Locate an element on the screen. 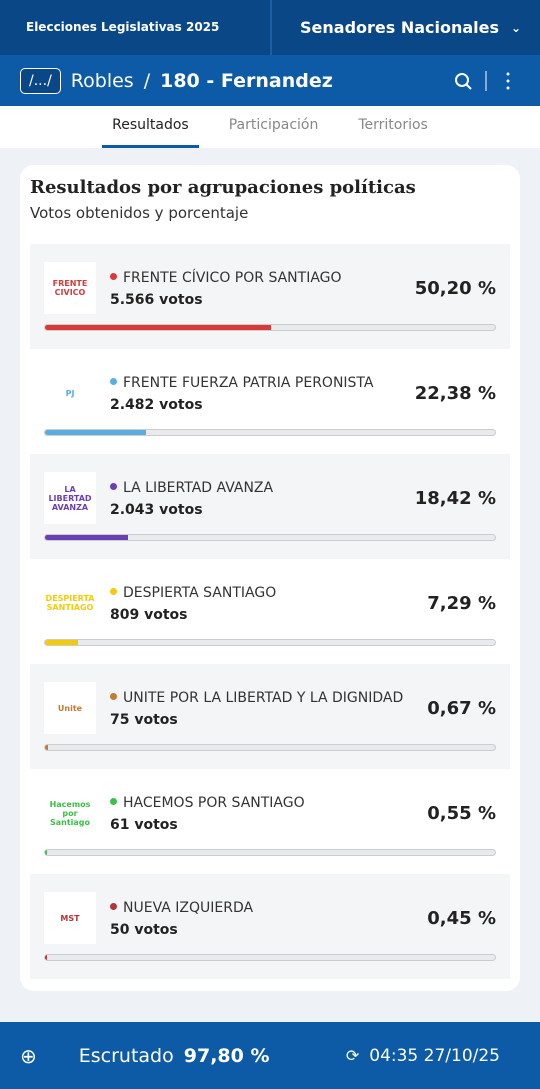 Image resolution: width=540 pixels, height=1089 pixels. card-subtitle: Votos obtenidos y porcentaje is located at coordinates (139, 213).